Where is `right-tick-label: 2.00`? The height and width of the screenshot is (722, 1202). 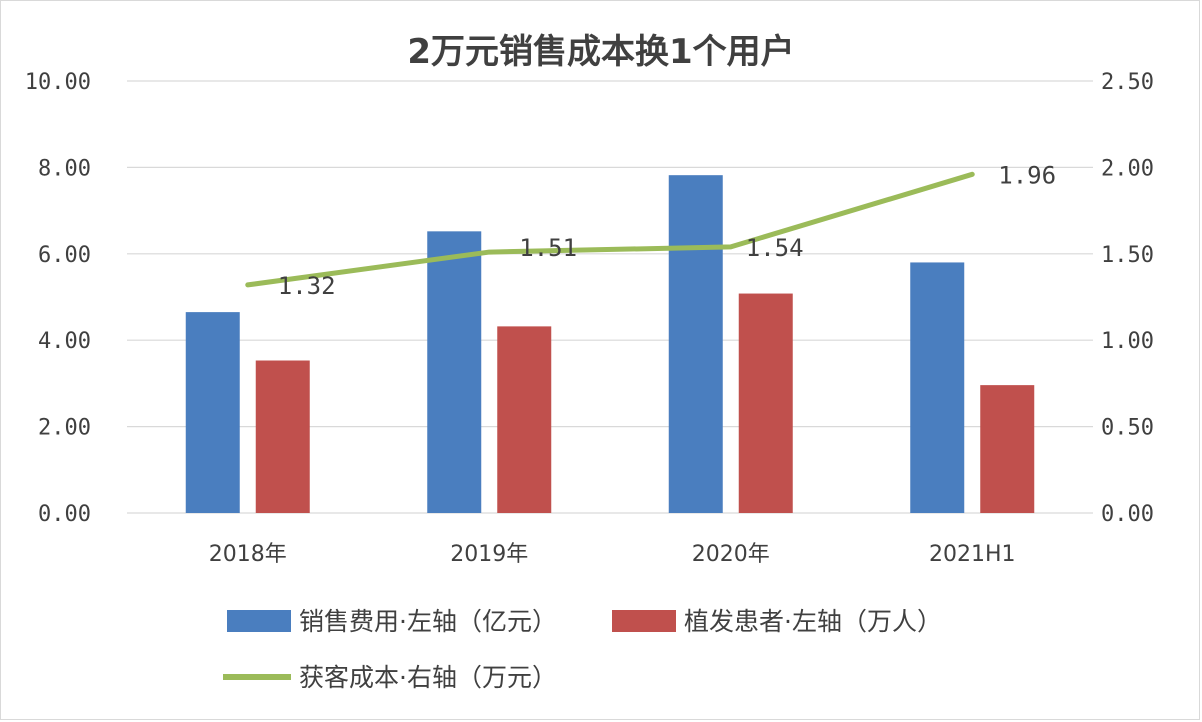
right-tick-label: 2.00 is located at coordinates (1127, 168).